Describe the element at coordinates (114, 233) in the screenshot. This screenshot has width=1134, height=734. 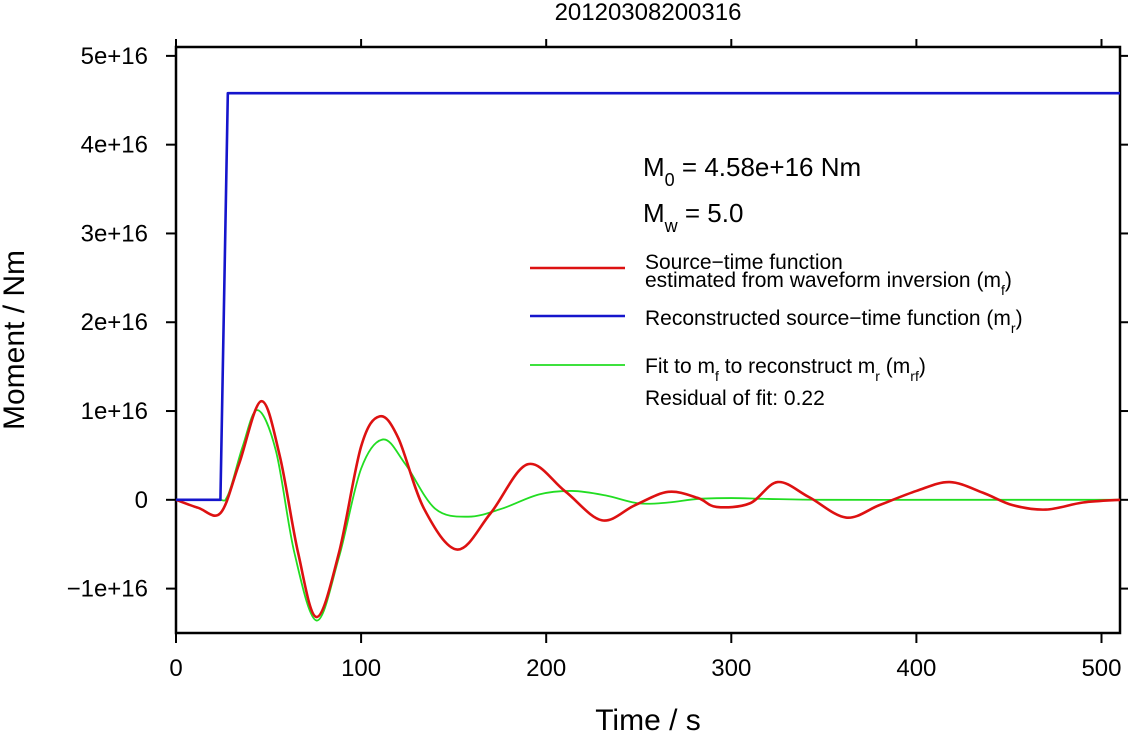
I see `y-tick-label: 3e+16` at that location.